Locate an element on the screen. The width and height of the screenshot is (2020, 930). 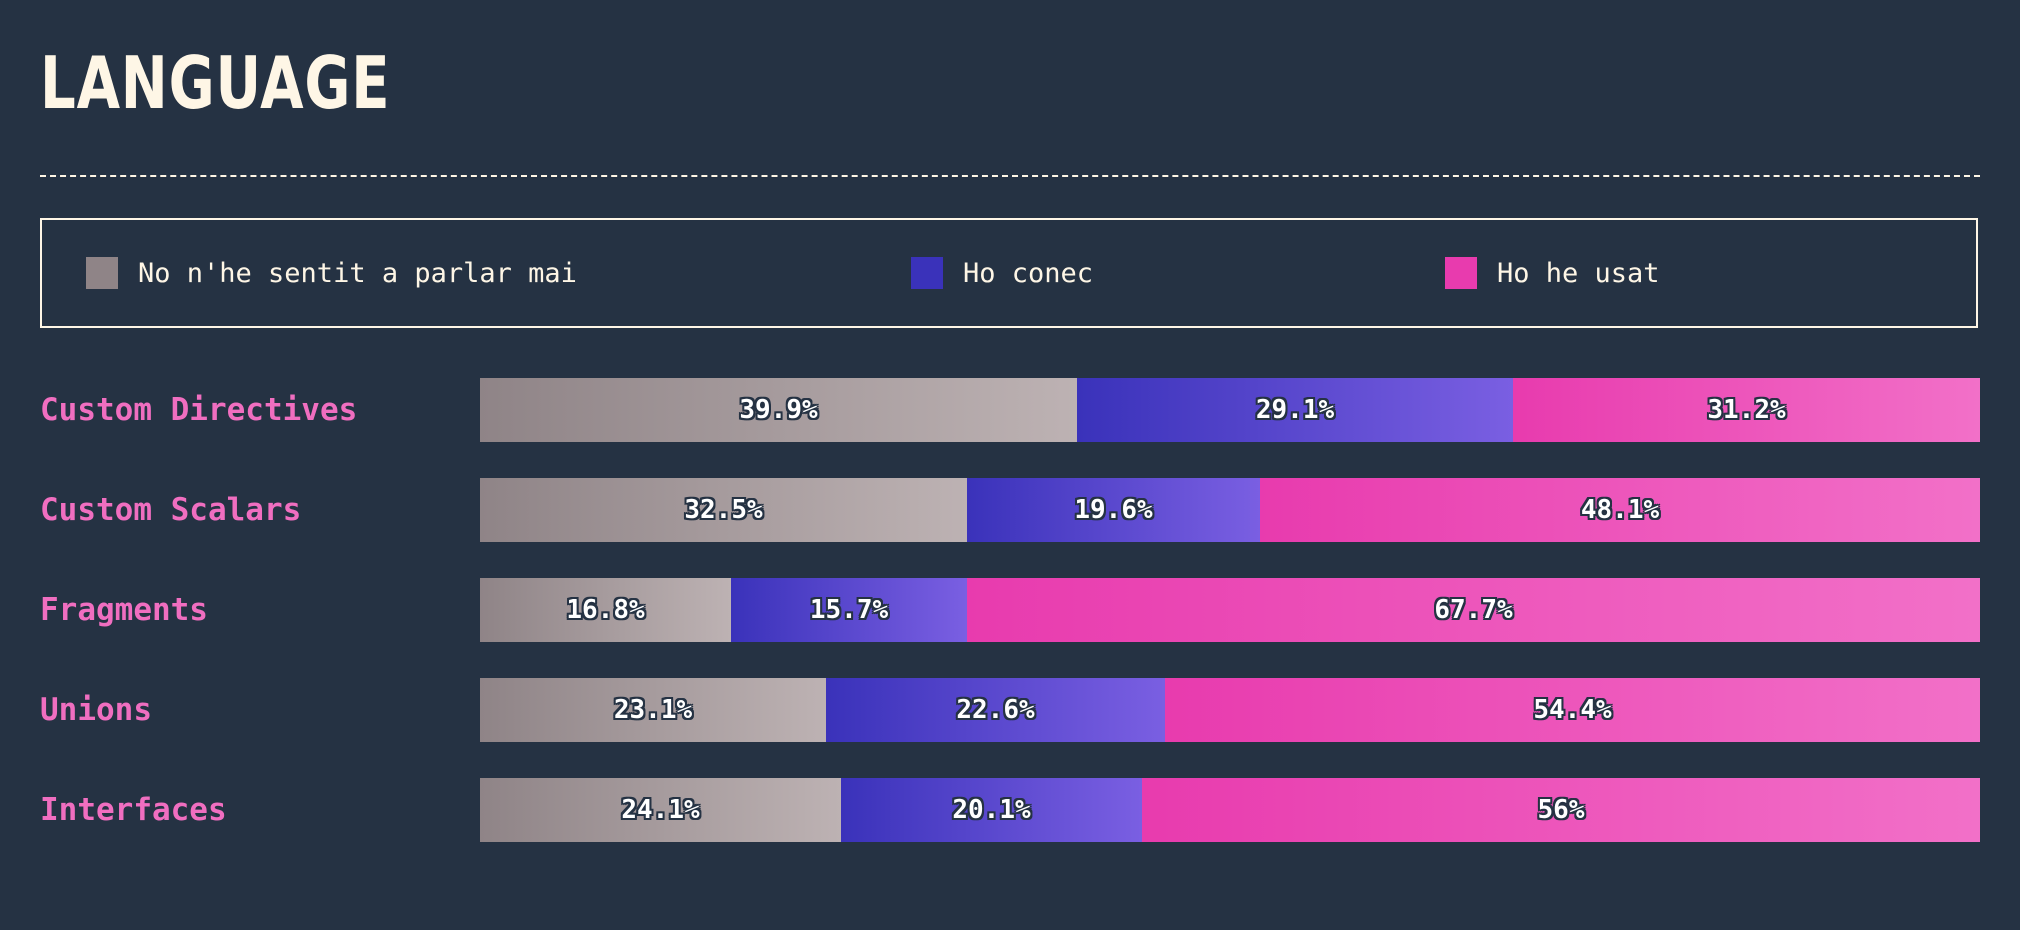
bar-value-label: 15.7% is located at coordinates (849, 610).